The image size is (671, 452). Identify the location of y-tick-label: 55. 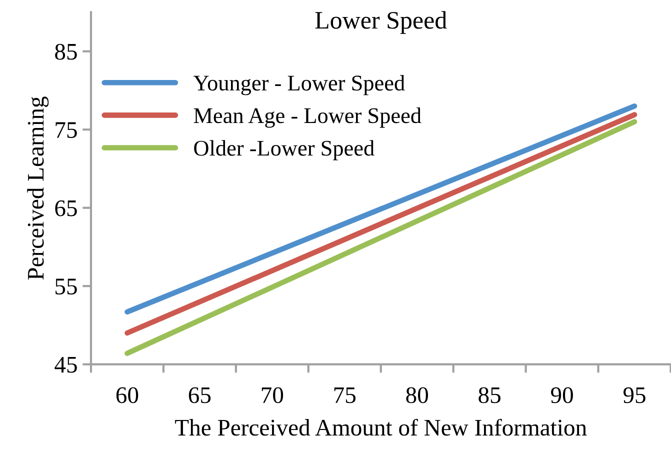
(66, 286).